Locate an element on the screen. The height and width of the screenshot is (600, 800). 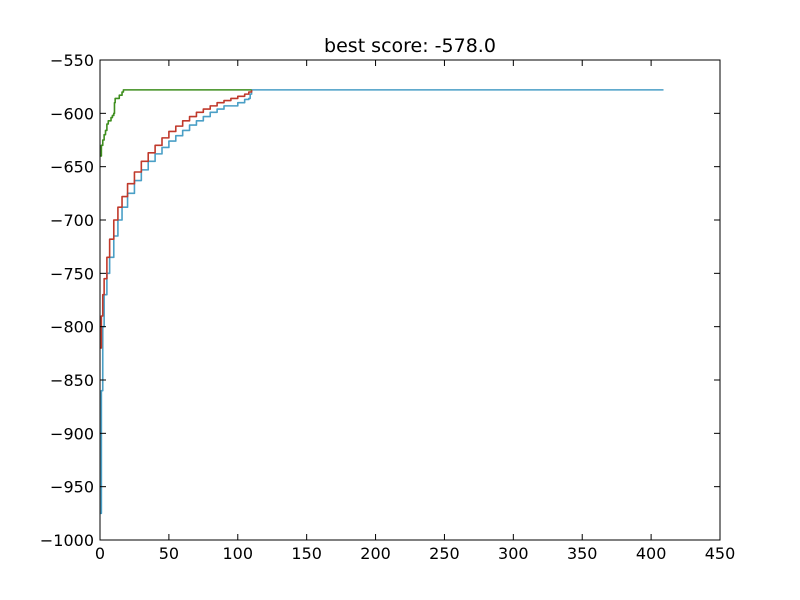
y-tick-label: −900 is located at coordinates (72, 433).